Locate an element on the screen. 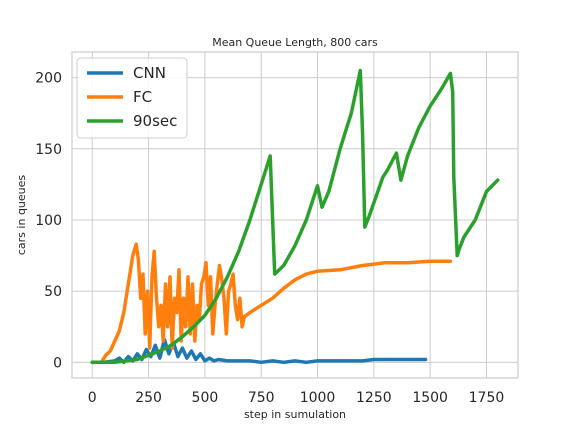 The height and width of the screenshot is (432, 576). chart-title: Mean Queue Length, 800 cars is located at coordinates (295, 42).